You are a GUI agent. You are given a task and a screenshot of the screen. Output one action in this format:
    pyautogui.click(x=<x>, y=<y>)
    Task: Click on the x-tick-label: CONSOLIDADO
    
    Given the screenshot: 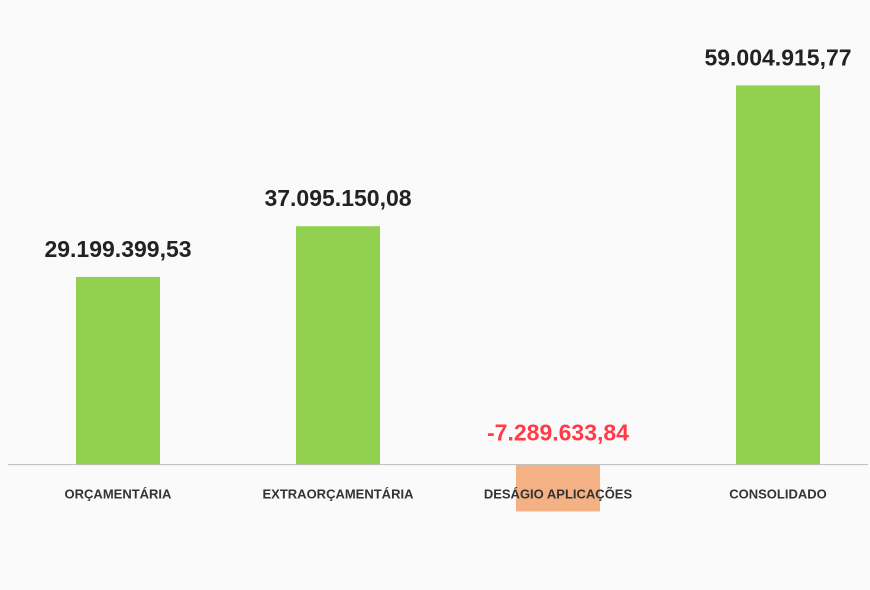 What is the action you would take?
    pyautogui.click(x=778, y=494)
    